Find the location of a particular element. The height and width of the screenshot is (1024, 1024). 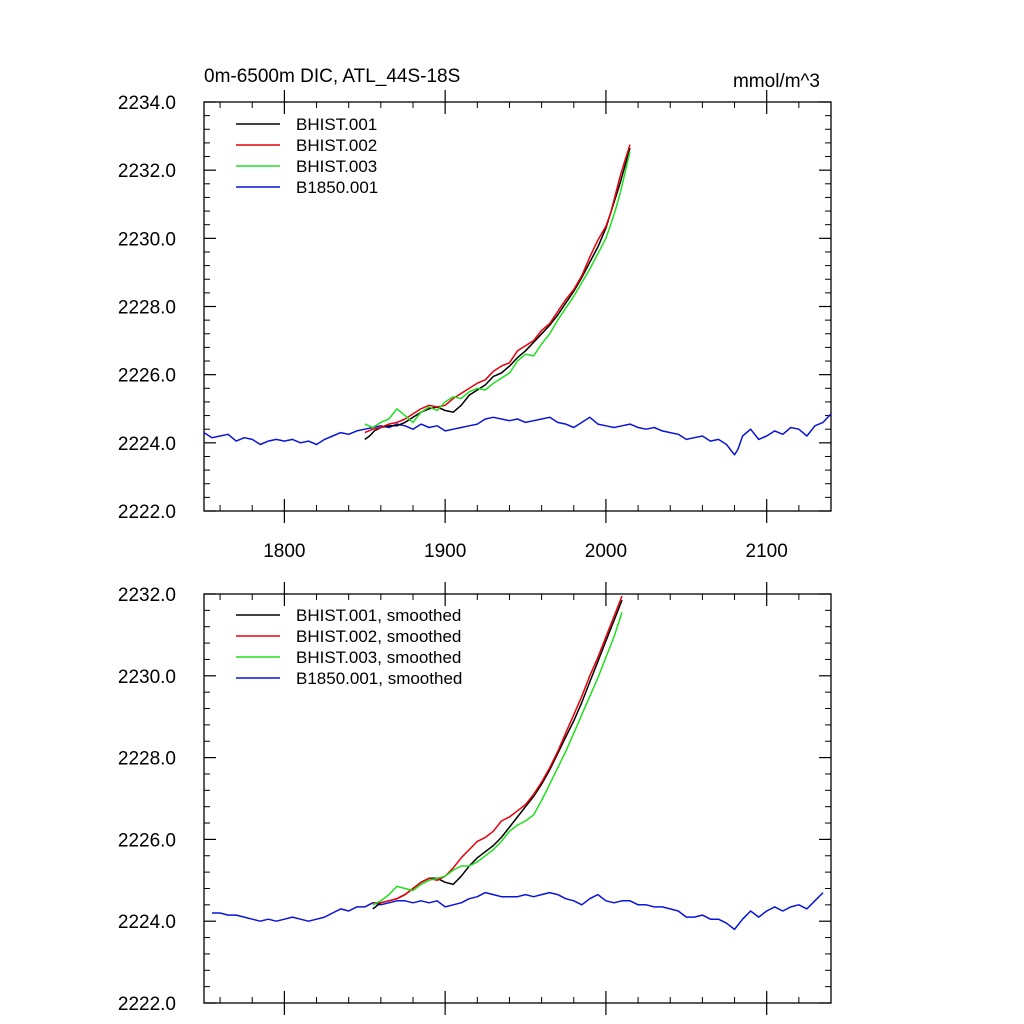

series-line-bhist-001-smoothed is located at coordinates (497, 754).